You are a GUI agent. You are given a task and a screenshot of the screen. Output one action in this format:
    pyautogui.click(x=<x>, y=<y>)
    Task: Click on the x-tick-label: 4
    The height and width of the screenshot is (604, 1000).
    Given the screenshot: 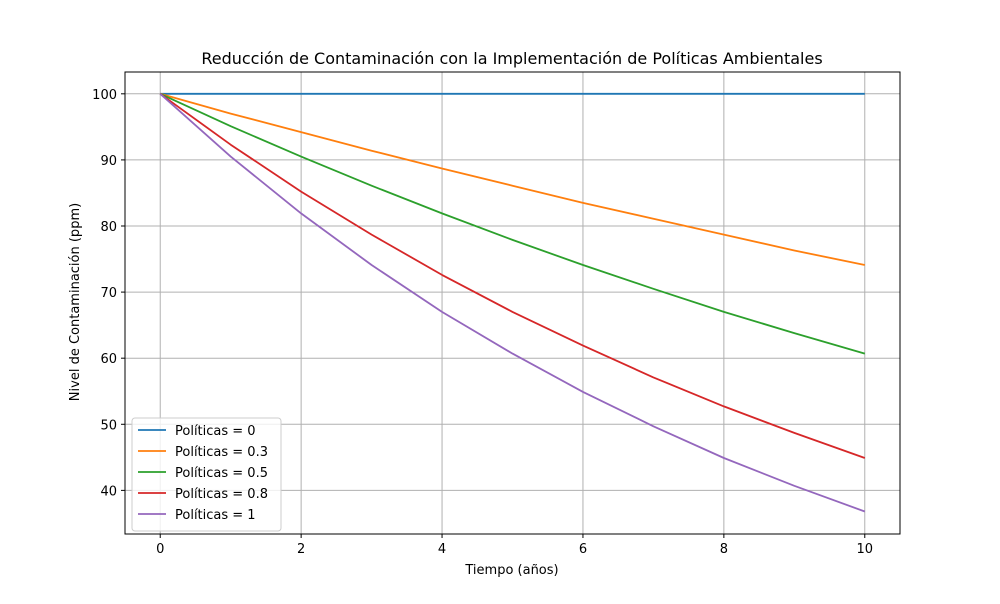 What is the action you would take?
    pyautogui.click(x=442, y=549)
    